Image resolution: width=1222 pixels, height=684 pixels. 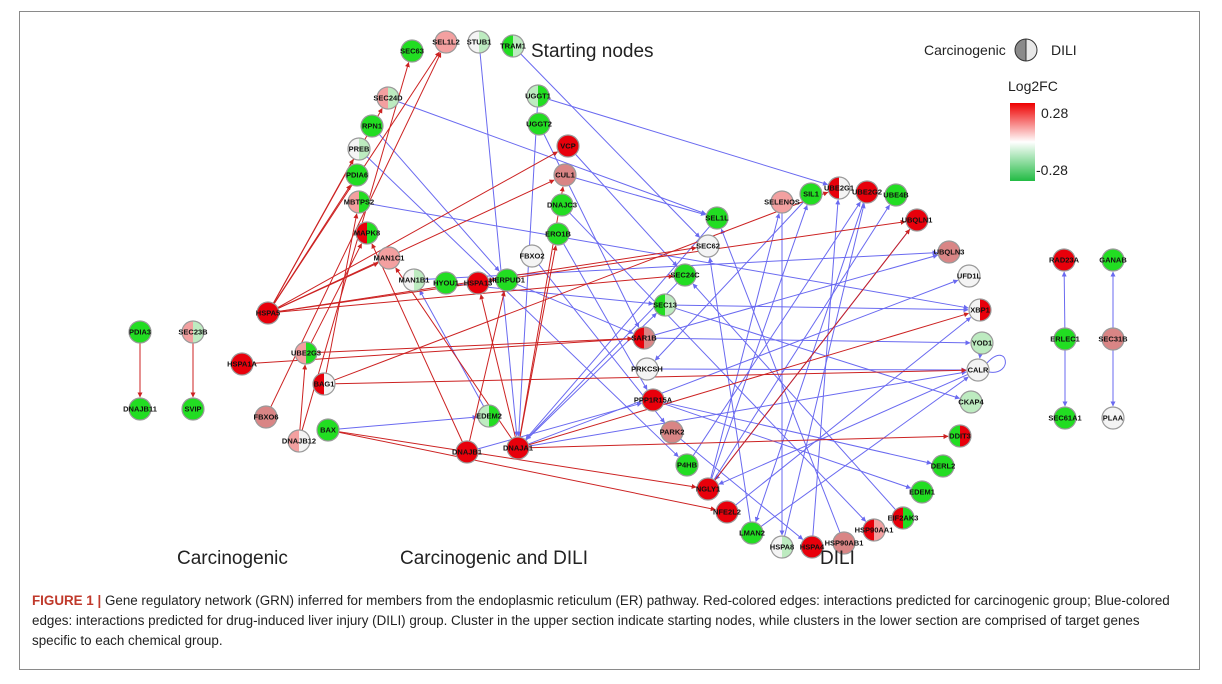 I want to click on node-label-selenos: SELENOS, so click(x=782, y=202).